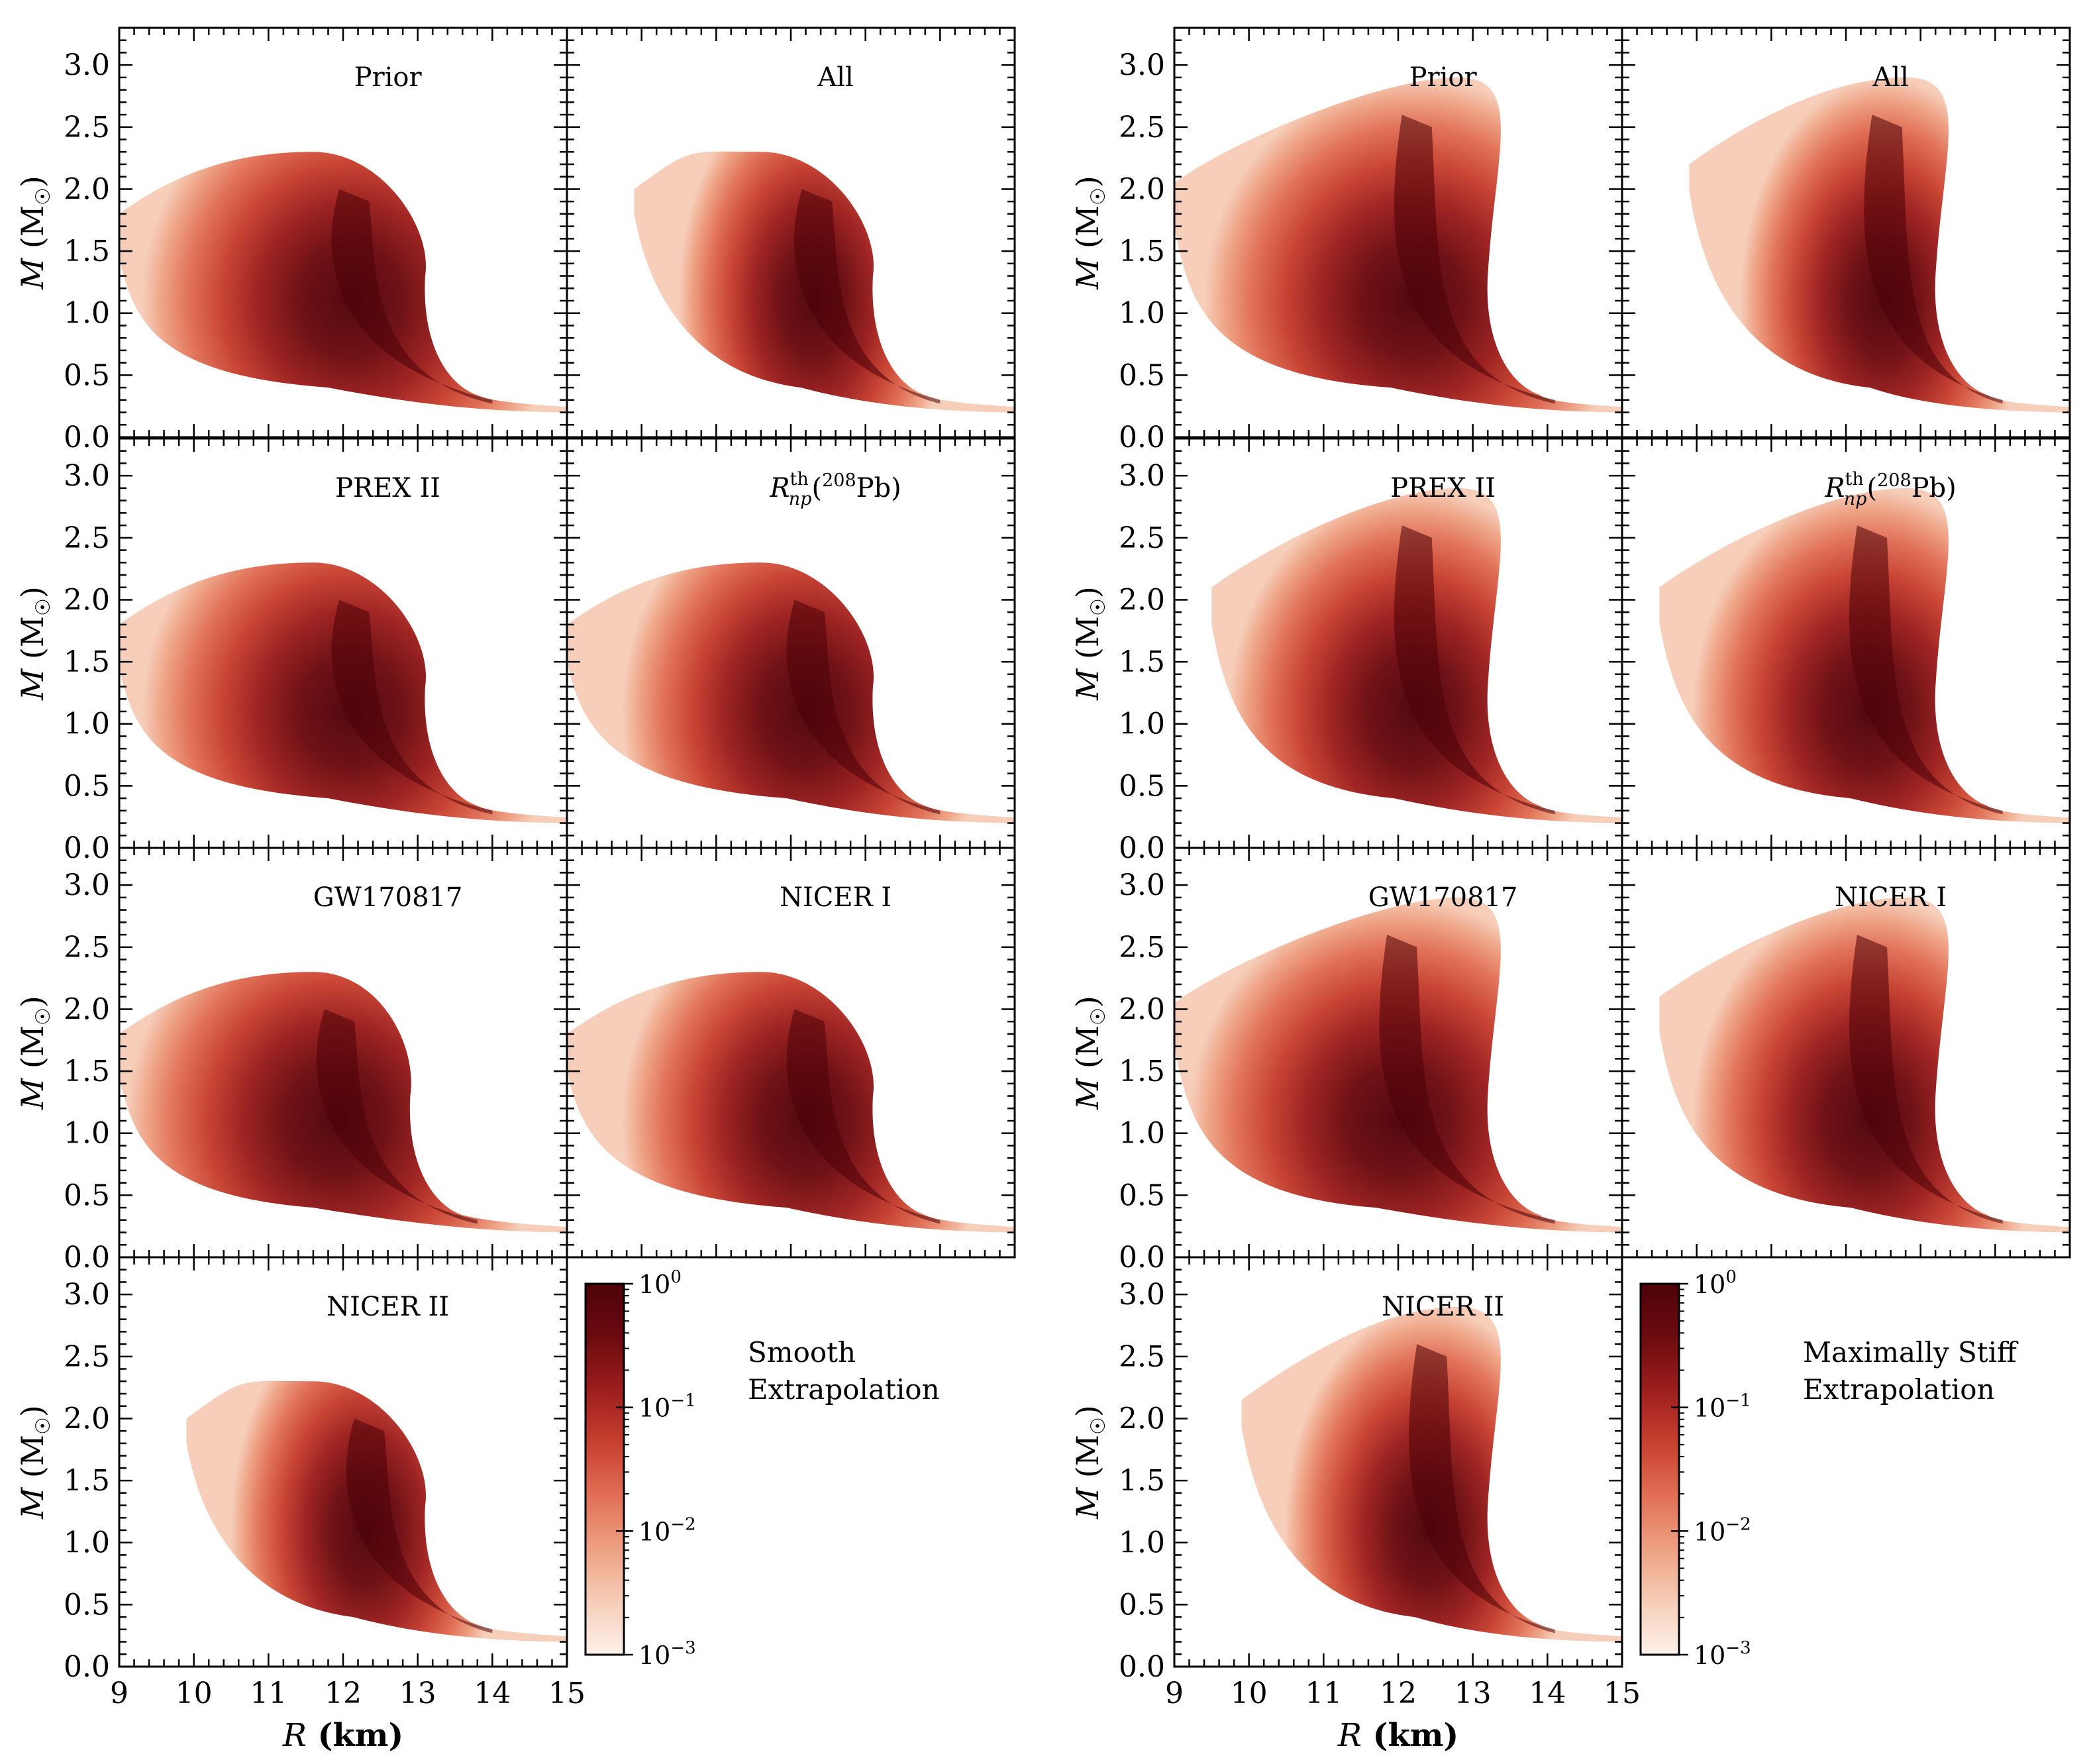 This screenshot has height=1764, width=2091. I want to click on panel-1-0: 0.0 0.5 1.0 1.5 2.0 2.5 3.0 M (M☉) Prior, so click(1346, 240).